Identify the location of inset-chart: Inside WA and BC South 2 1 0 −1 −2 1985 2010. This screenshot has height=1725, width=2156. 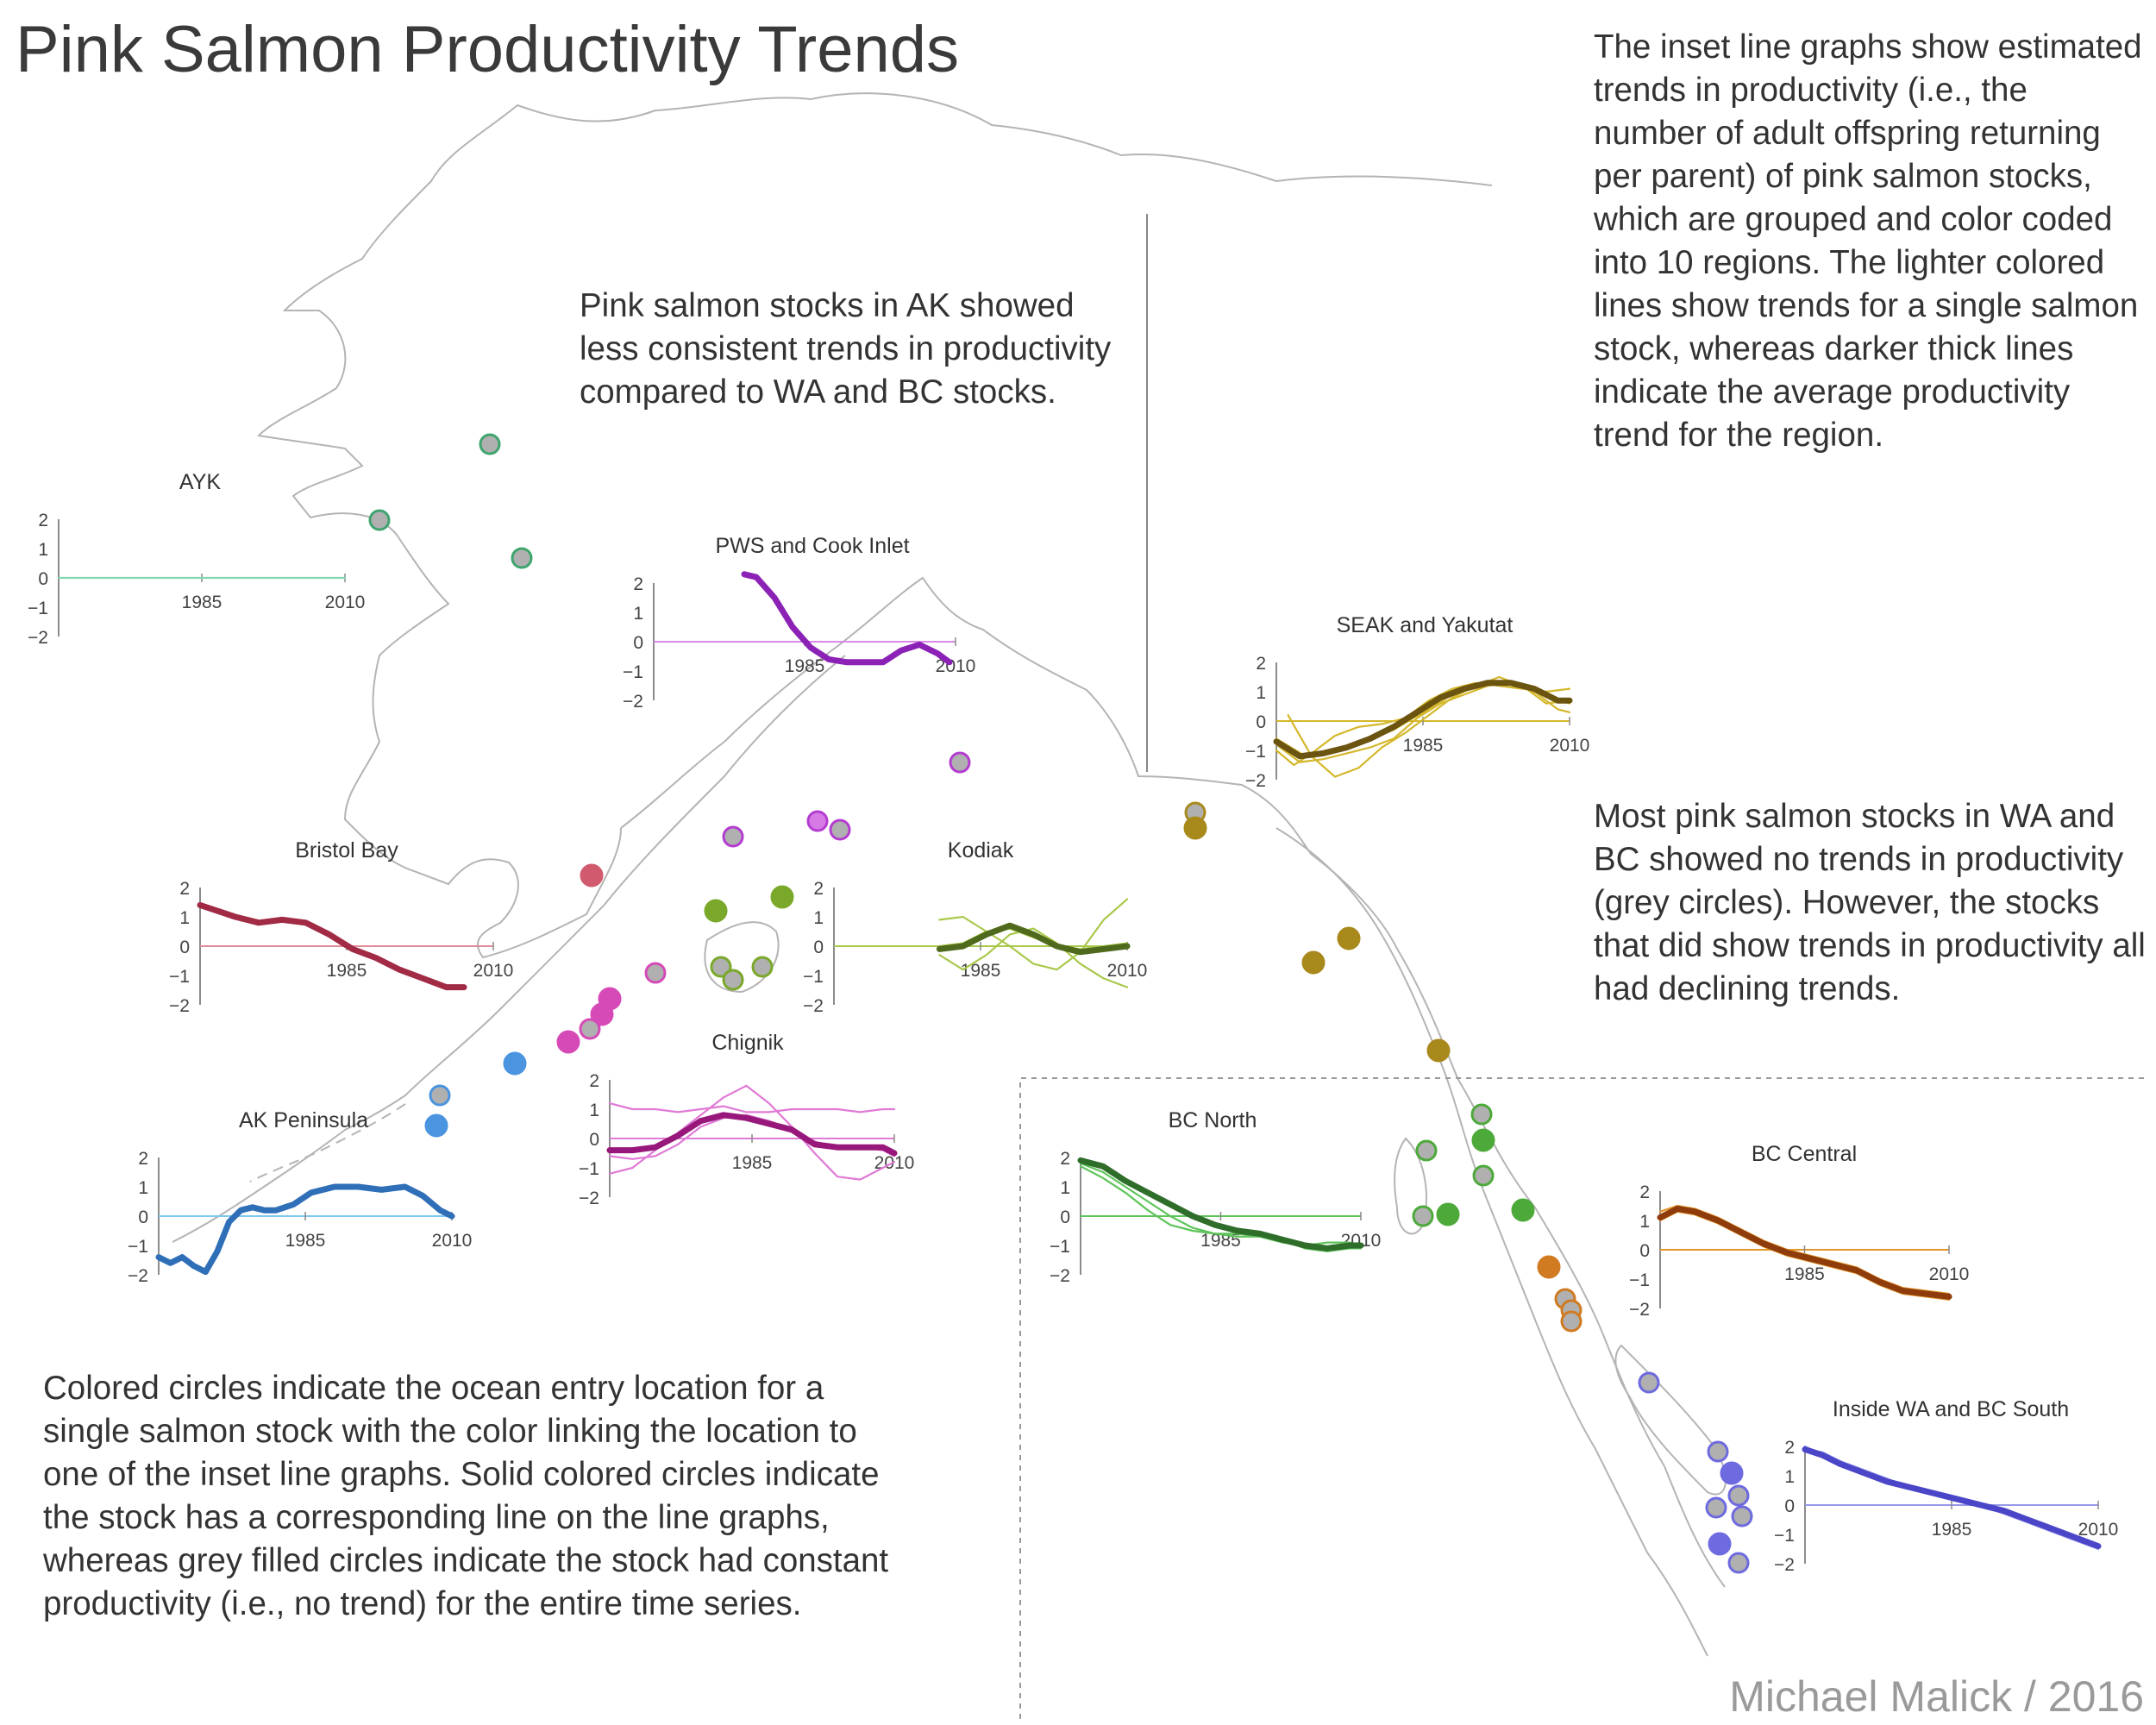
(1946, 1486).